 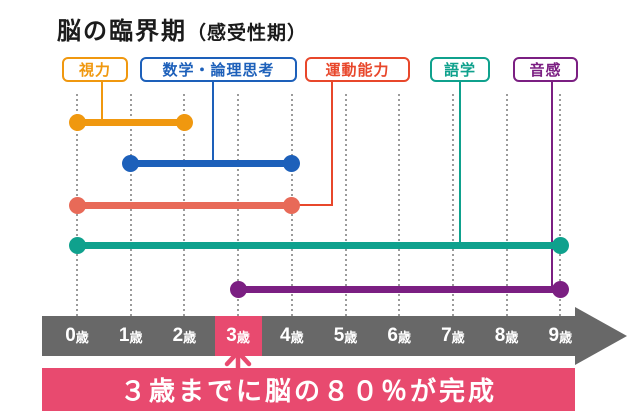 I want to click on bar-数学・論理思考, so click(x=211, y=163).